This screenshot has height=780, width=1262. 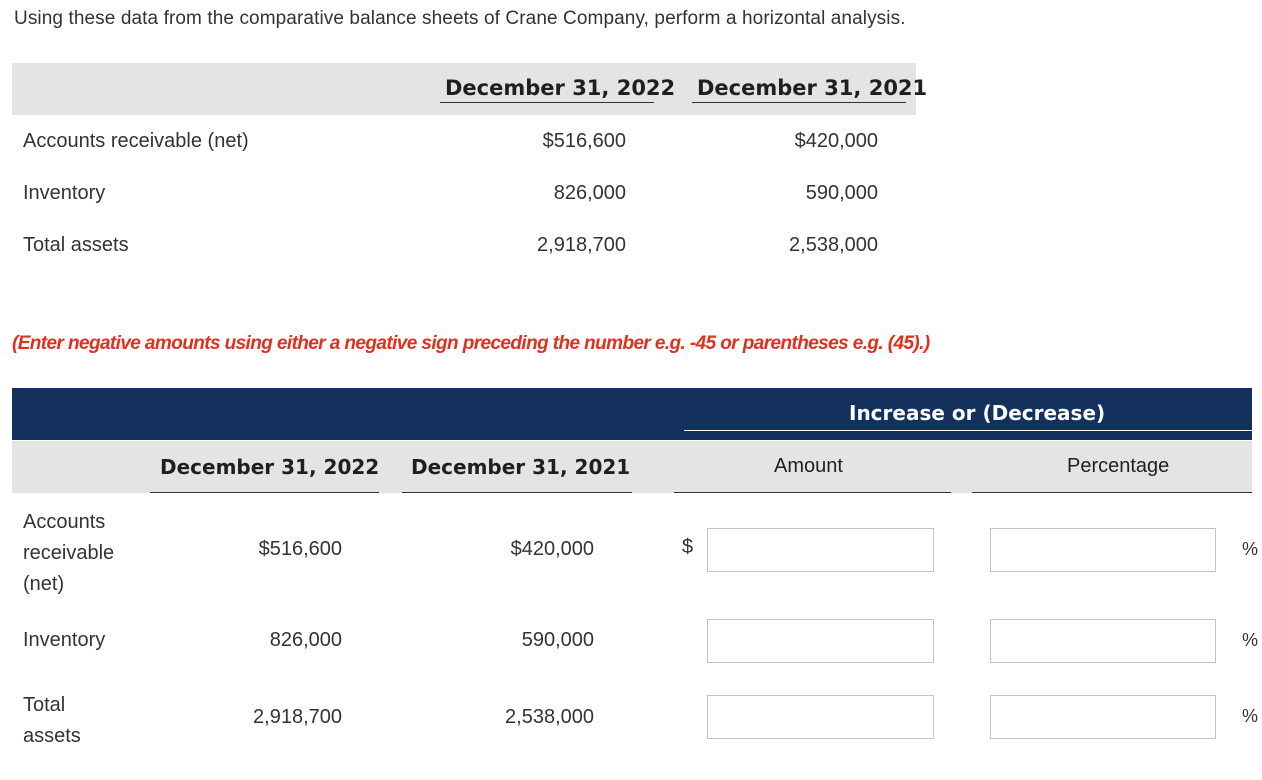 I want to click on answer-table-band, so click(x=632, y=414).